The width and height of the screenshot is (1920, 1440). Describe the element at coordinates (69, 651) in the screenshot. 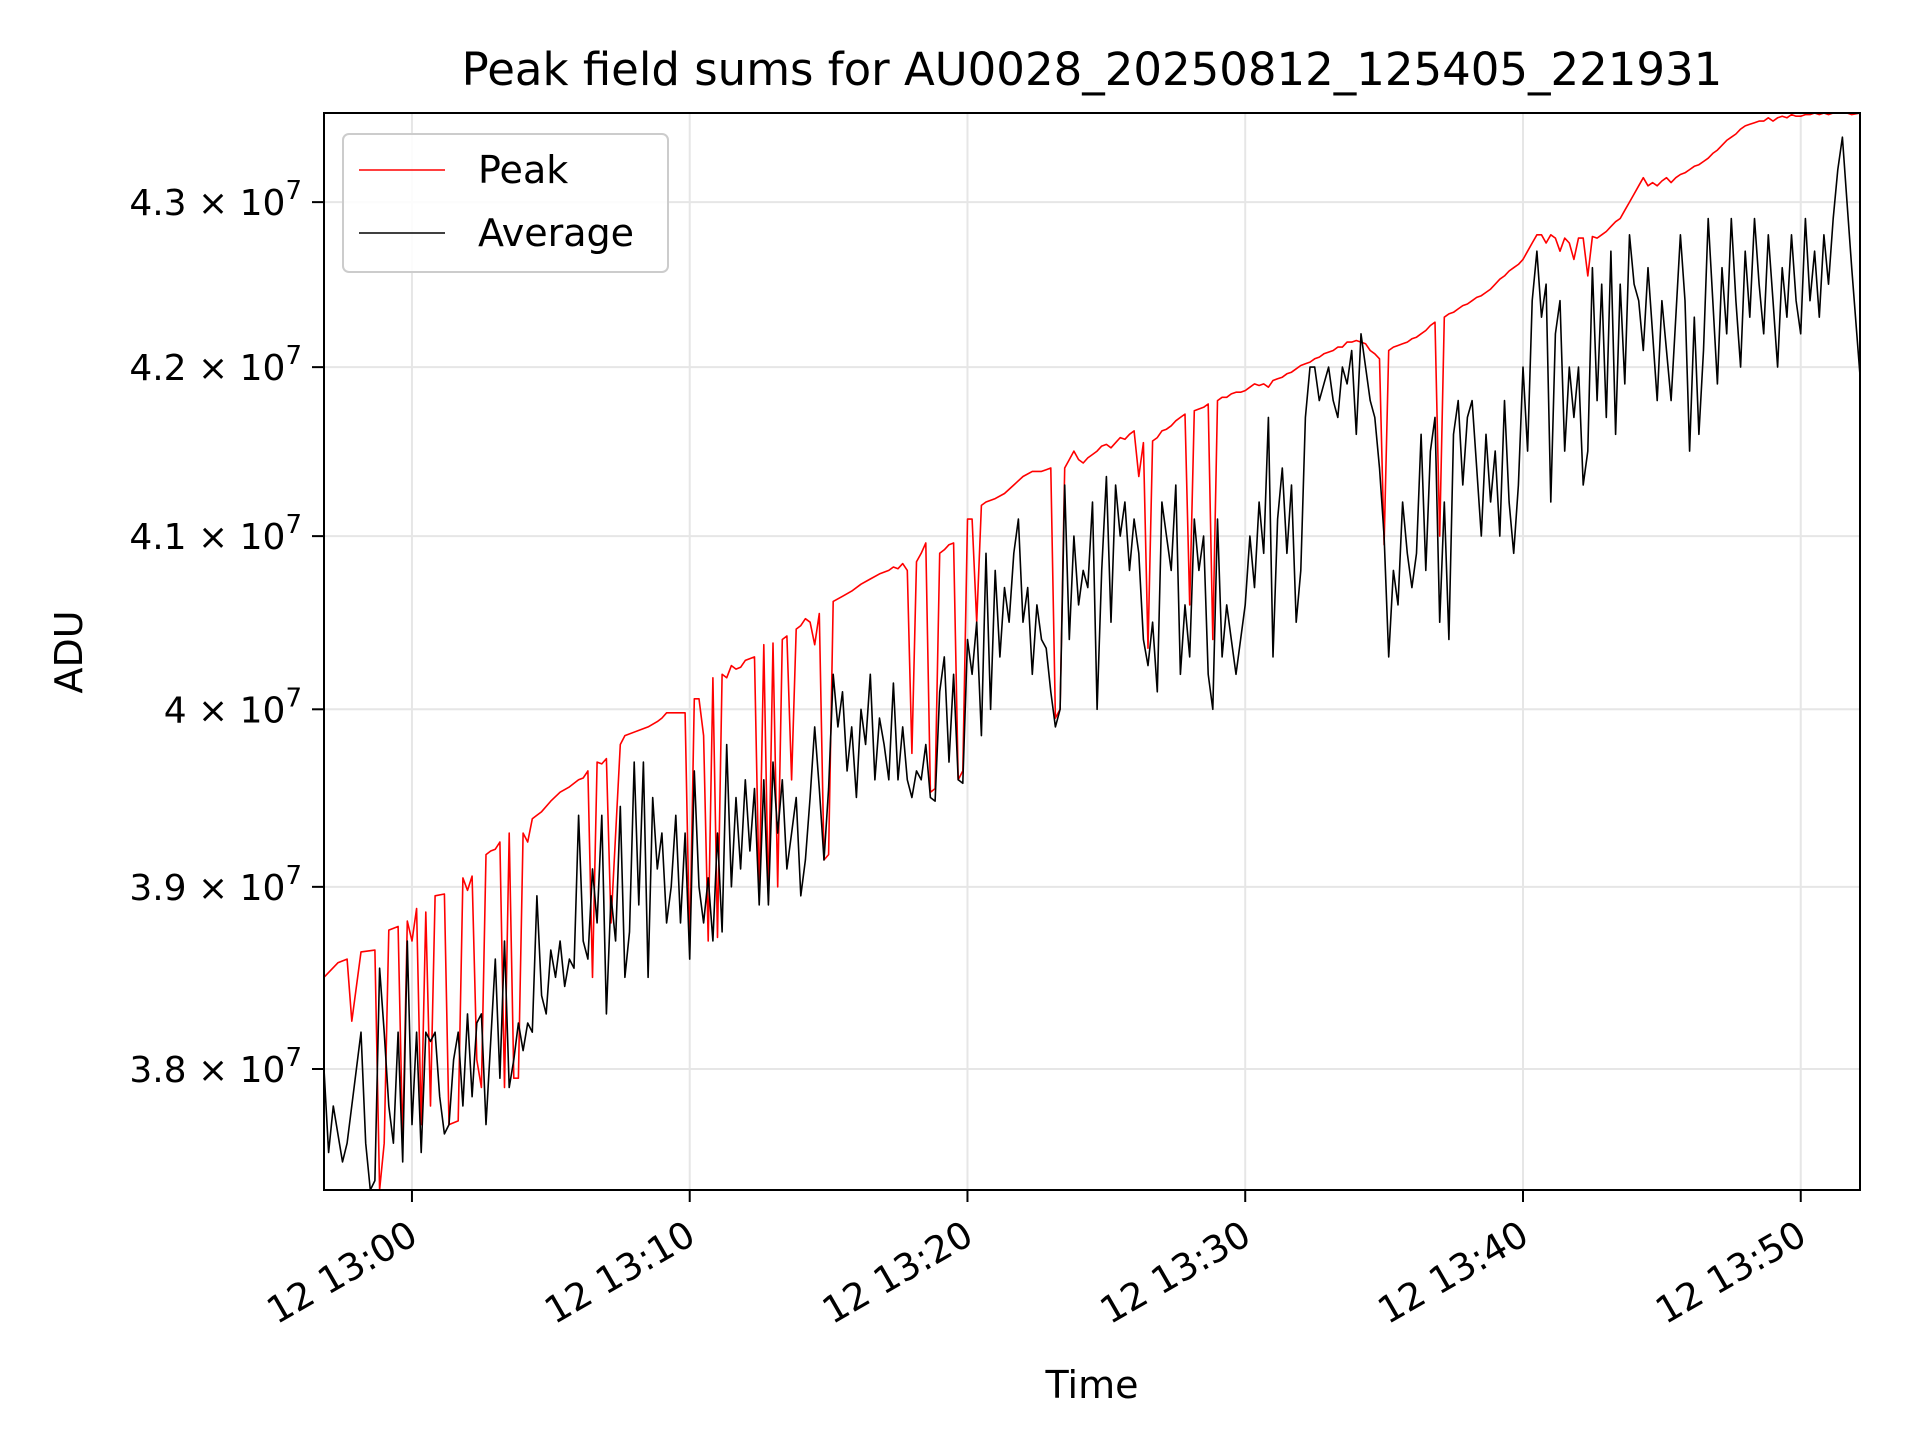

I see `y-axis-label: ADU` at that location.